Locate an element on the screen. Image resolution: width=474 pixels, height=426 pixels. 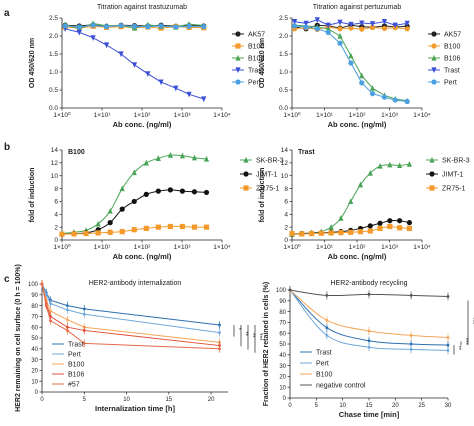
panel-letter-b: b is located at coordinates (7, 147).